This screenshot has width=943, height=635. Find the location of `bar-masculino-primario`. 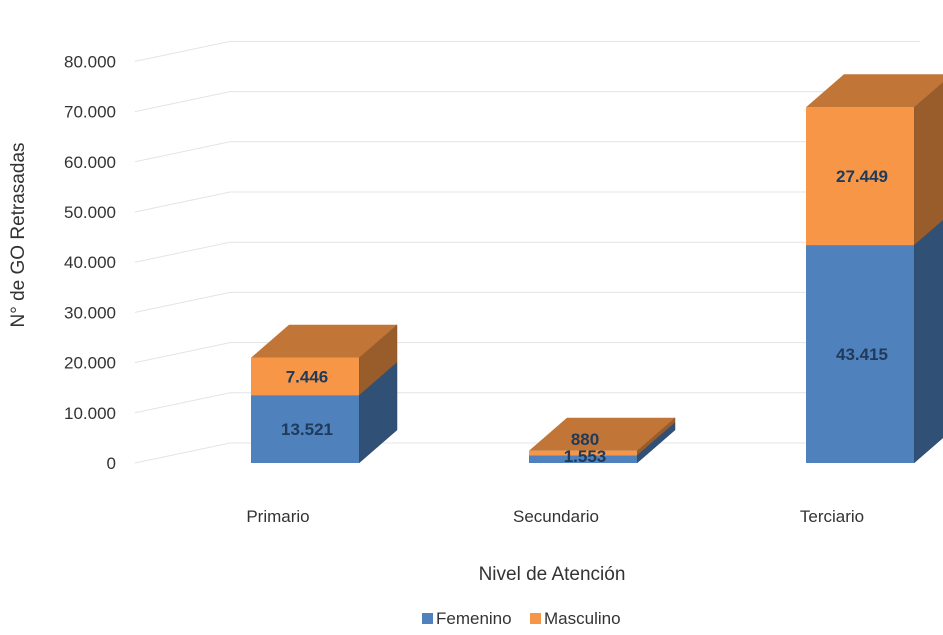

bar-masculino-primario is located at coordinates (305, 376).